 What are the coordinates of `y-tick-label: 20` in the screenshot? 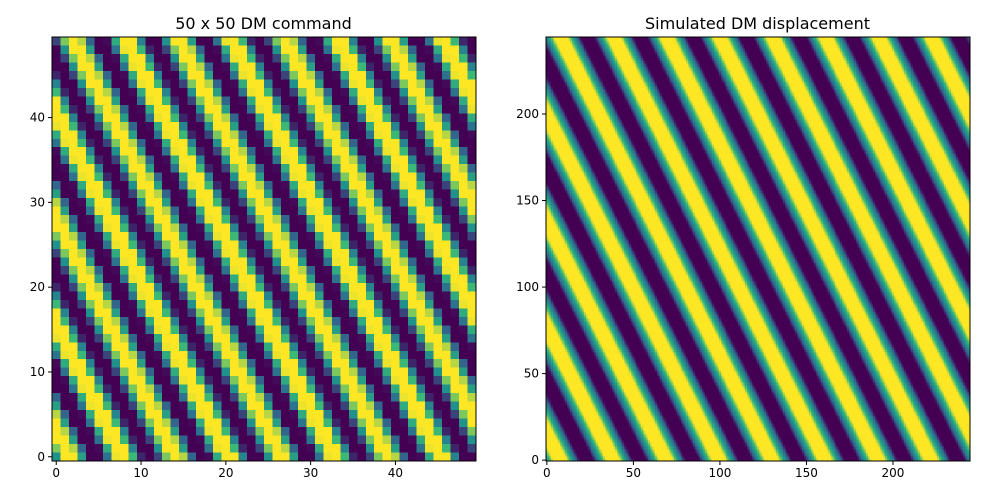 It's located at (37, 287).